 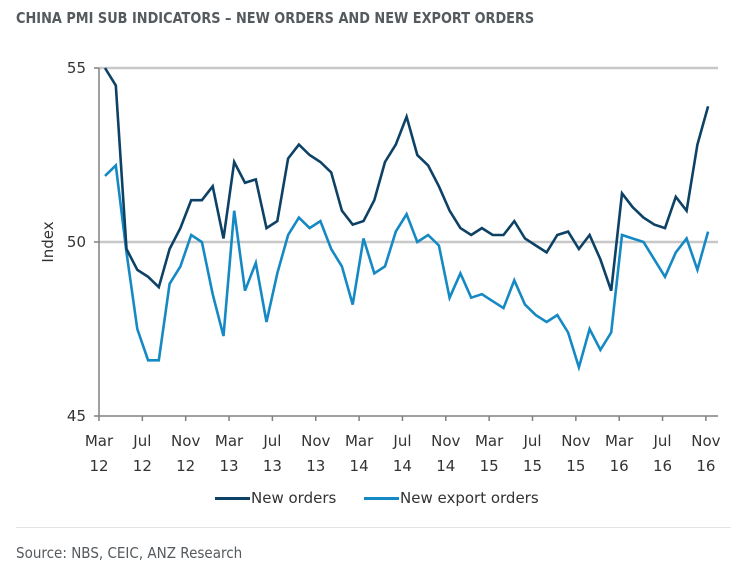 I want to click on y-tick-labels: 45 50 55, so click(x=76, y=242).